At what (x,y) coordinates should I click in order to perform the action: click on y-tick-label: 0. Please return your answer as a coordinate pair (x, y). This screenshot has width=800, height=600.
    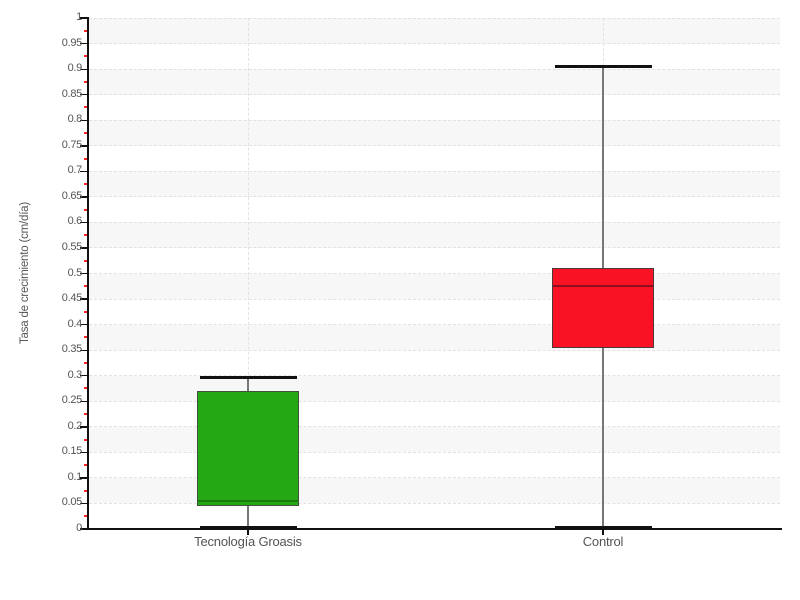
    Looking at the image, I should click on (79, 528).